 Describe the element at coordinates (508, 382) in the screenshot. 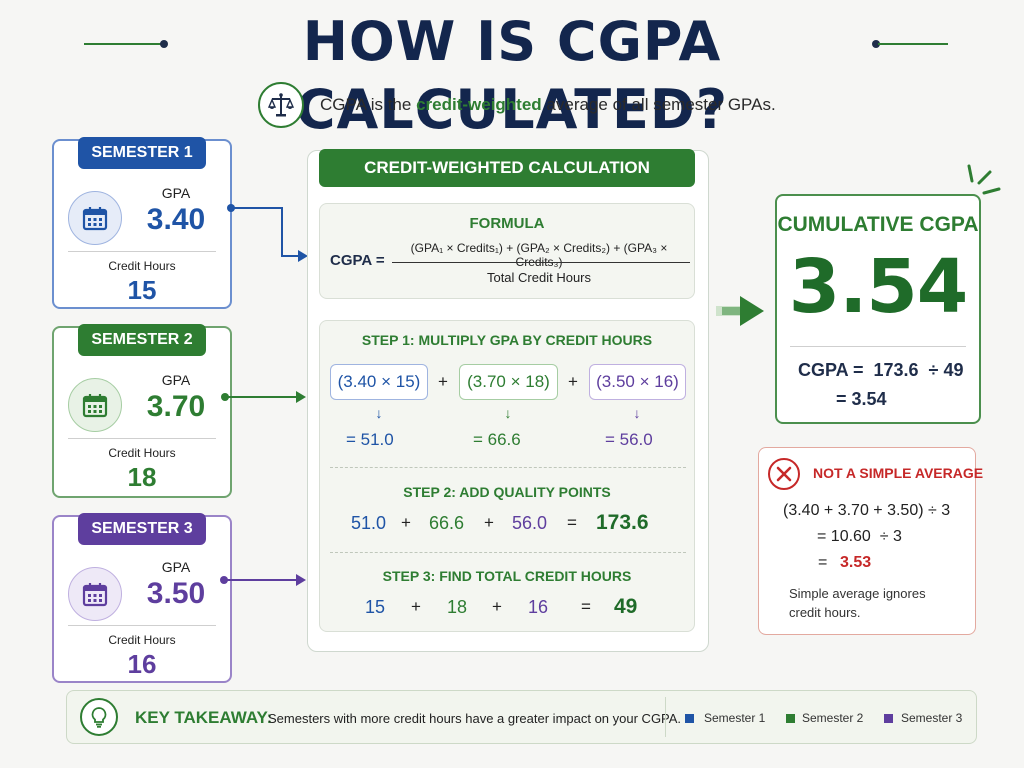

I see `product-2: (3.70 × 18)` at that location.